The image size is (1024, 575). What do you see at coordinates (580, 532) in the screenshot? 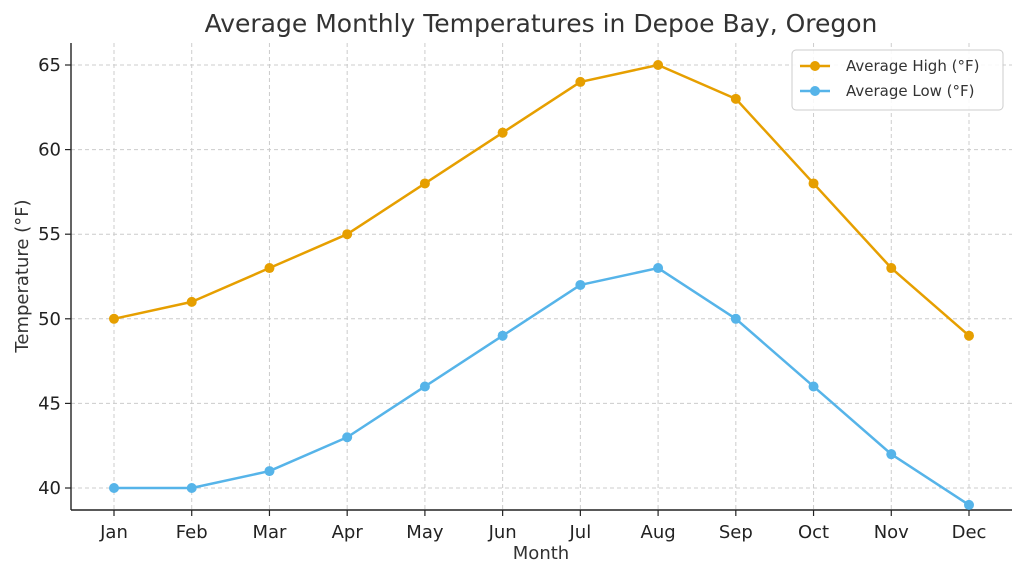
I see `x-tick-label: Jul` at bounding box center [580, 532].